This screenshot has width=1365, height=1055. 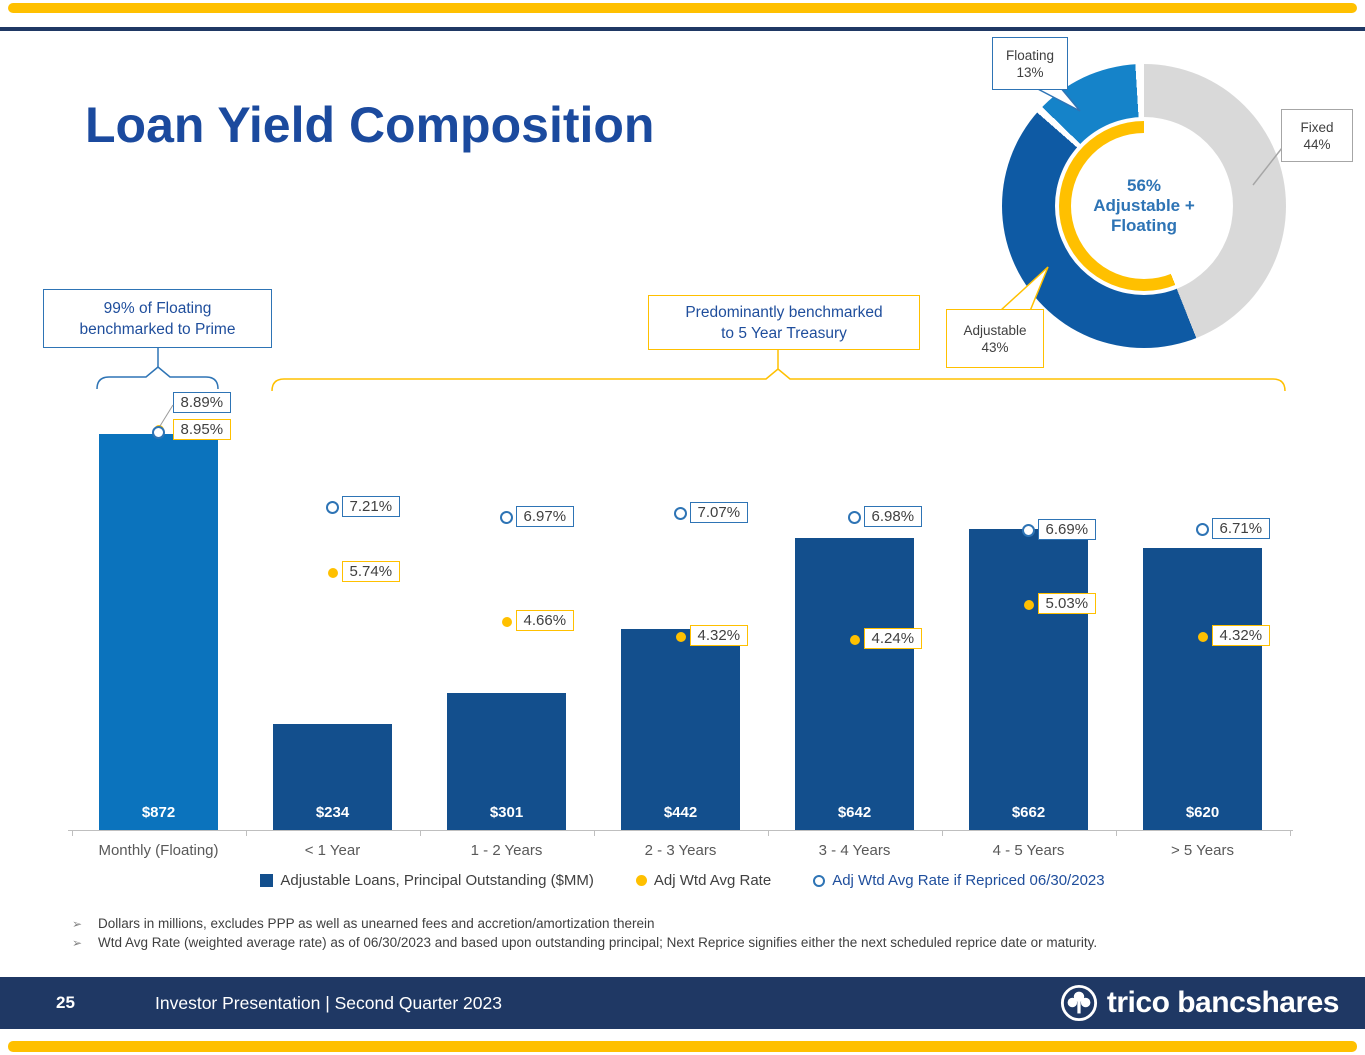 What do you see at coordinates (712, 880) in the screenshot?
I see `legend-label: Adj Wtd Avg Rate` at bounding box center [712, 880].